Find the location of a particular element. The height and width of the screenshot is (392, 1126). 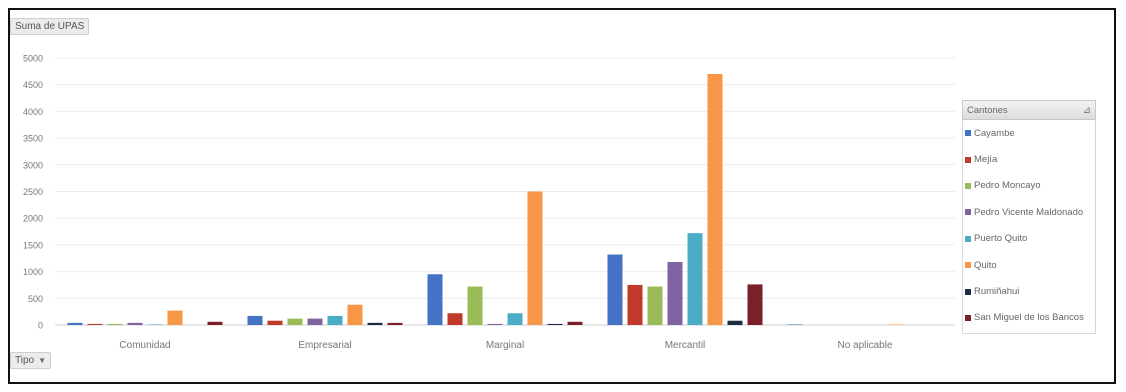

legend-label: Pedro Moncayo is located at coordinates (1007, 186).